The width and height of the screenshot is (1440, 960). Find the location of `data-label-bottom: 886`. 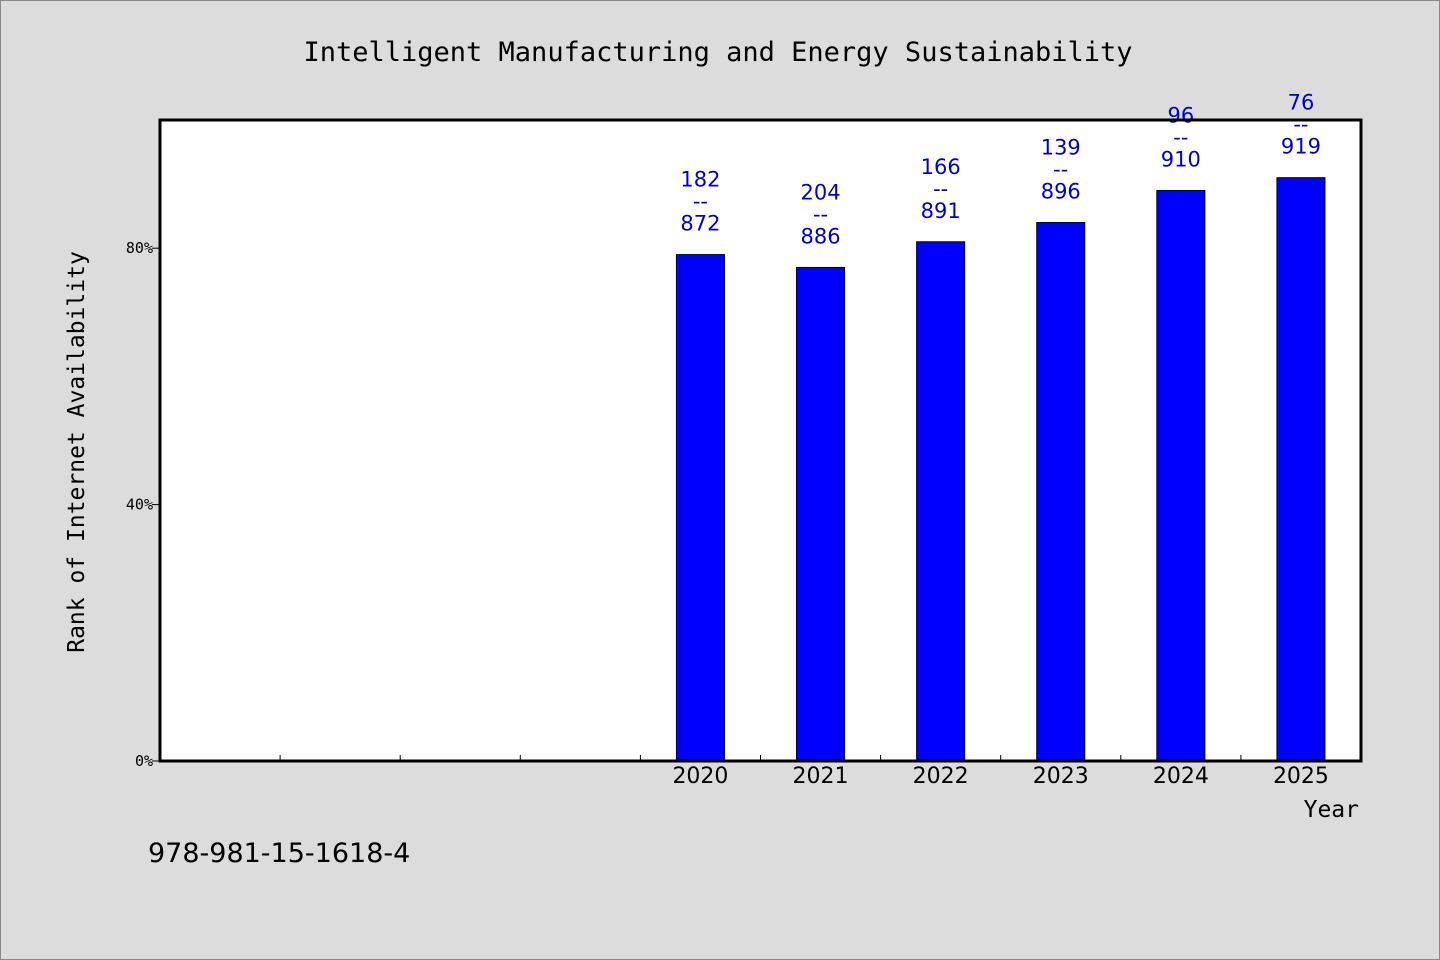

data-label-bottom: 886 is located at coordinates (821, 236).